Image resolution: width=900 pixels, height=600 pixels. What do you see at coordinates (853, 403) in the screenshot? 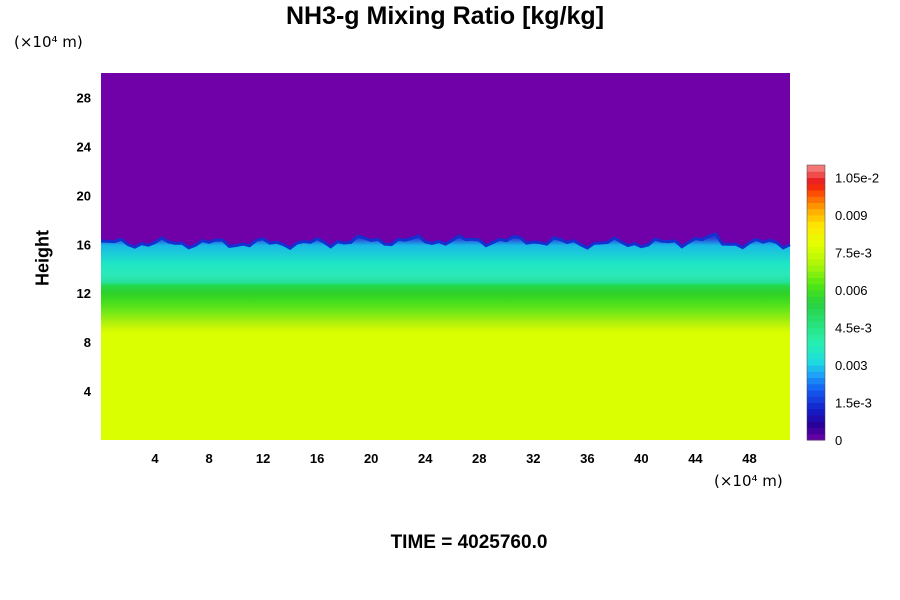
I see `colorbar-tick-label: 1.5e-3` at bounding box center [853, 403].